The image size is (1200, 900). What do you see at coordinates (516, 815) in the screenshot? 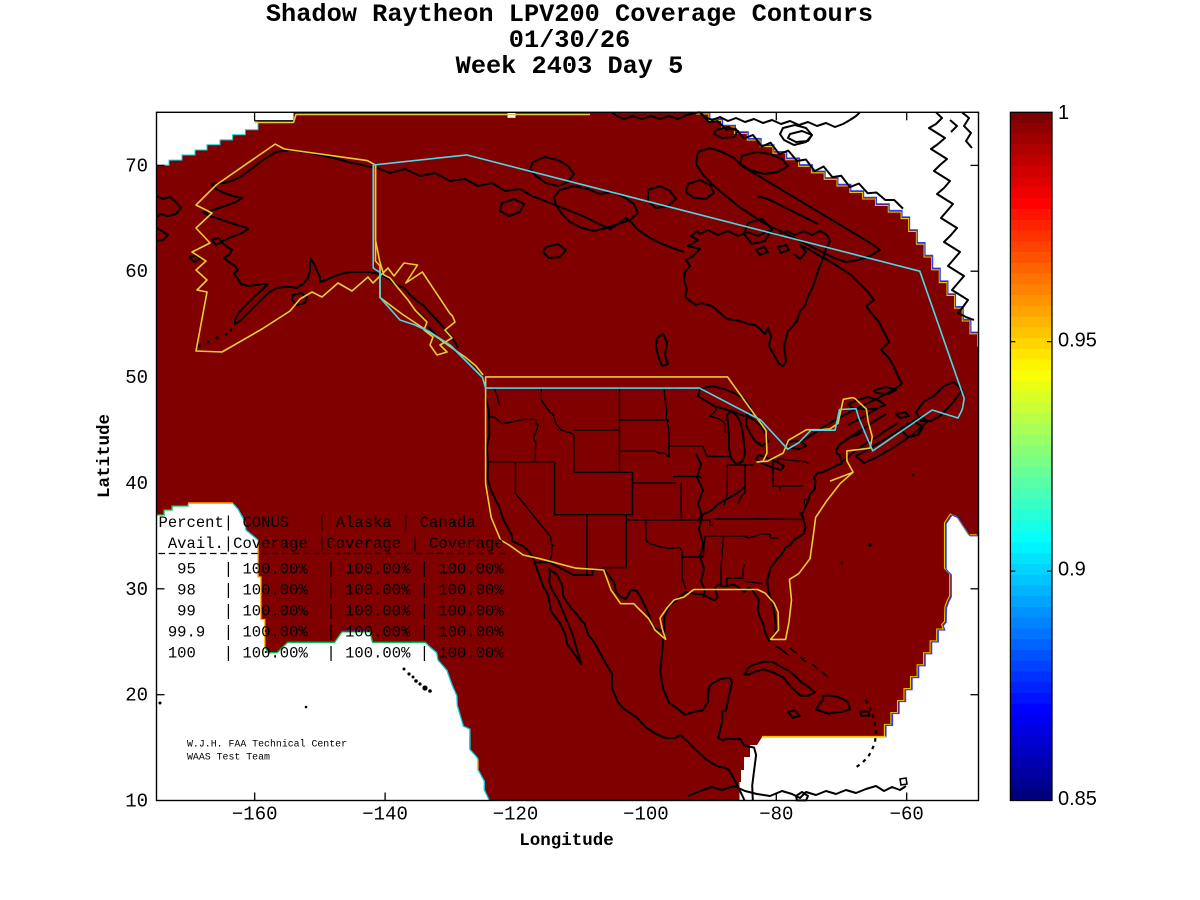
I see `svg-text: −120` at bounding box center [516, 815].